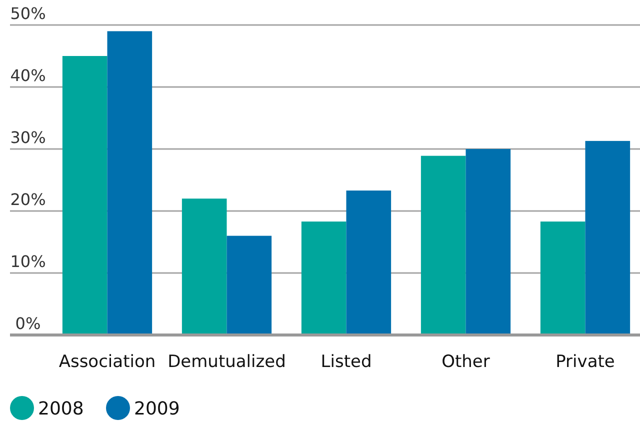 This screenshot has width=640, height=423. I want to click on y-tick-label: 10%, so click(28, 261).